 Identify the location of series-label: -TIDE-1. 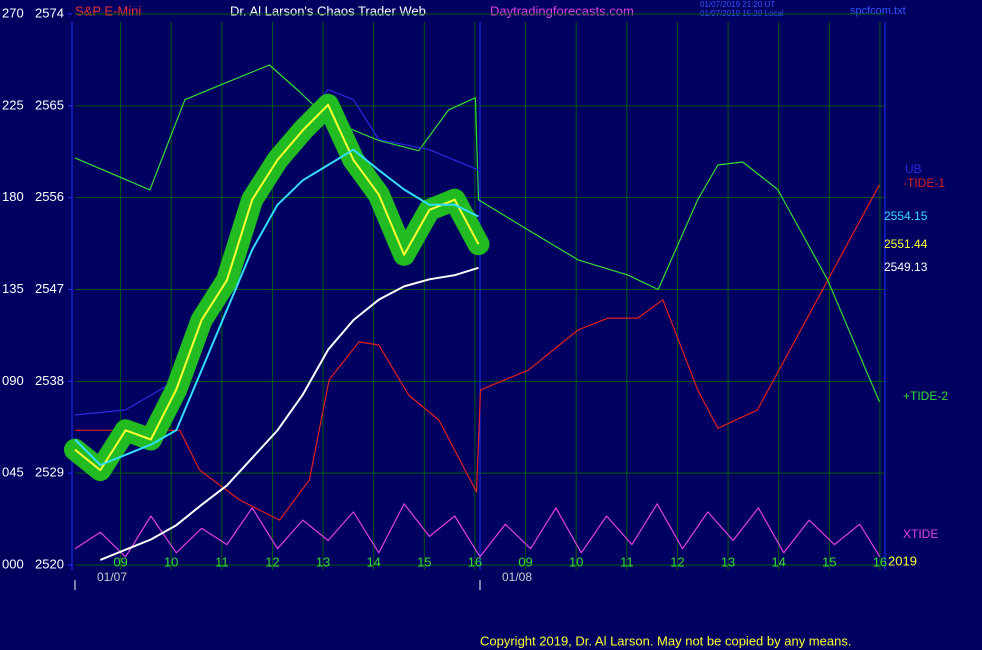
(924, 183).